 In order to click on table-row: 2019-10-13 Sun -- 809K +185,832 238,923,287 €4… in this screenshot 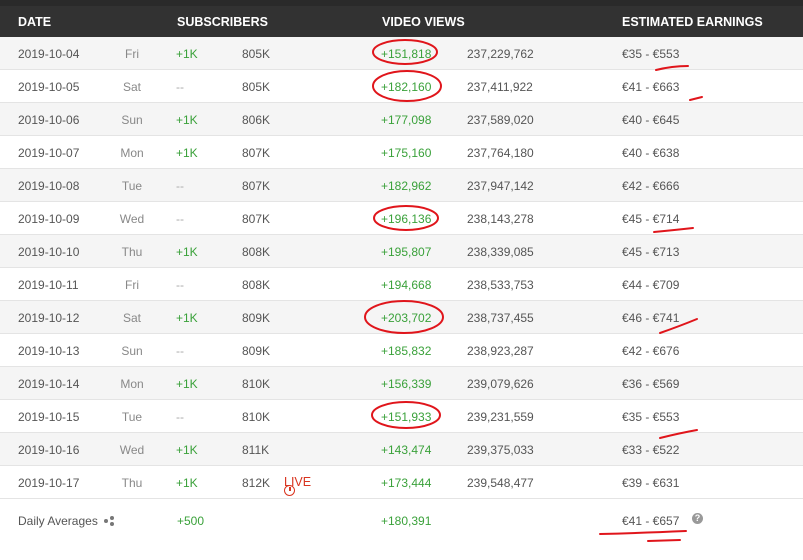, I will do `click(401, 350)`.